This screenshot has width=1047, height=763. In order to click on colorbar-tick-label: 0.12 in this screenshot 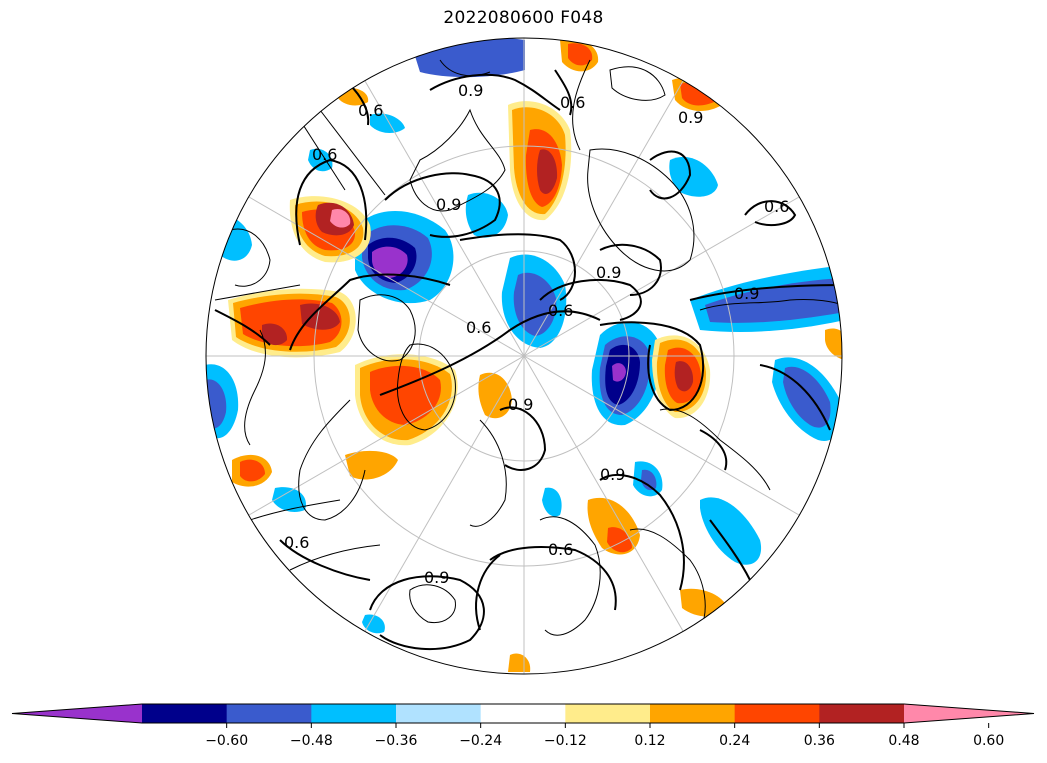, I will do `click(649, 741)`.